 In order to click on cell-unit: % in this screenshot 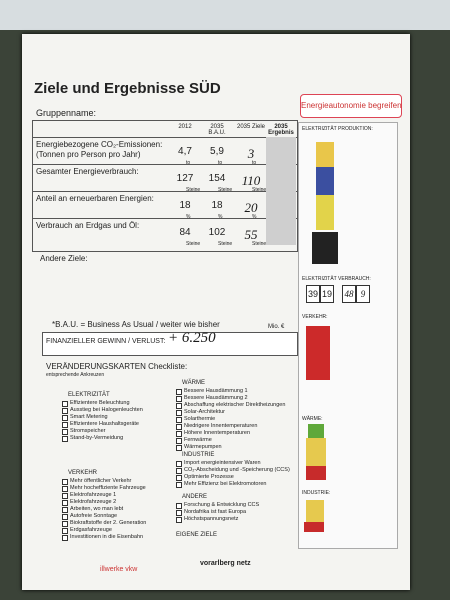, I will do `click(188, 217)`.